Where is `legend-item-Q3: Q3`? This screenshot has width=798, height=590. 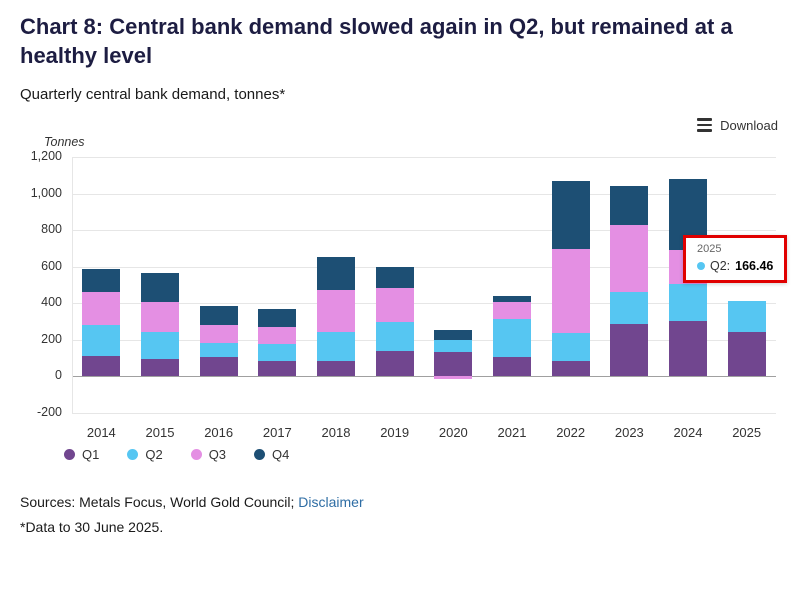 legend-item-Q3: Q3 is located at coordinates (208, 455).